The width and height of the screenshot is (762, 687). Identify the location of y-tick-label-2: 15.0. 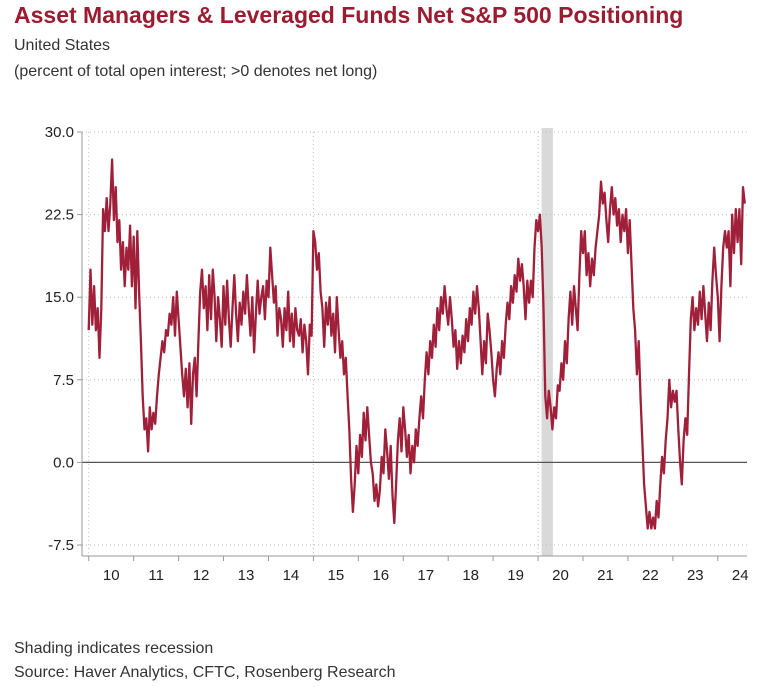
(59, 297).